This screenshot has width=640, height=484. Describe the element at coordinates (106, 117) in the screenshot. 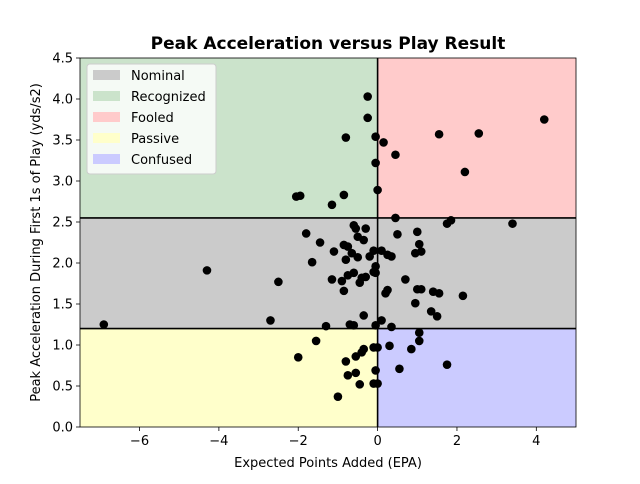

I see `legend-swatch-fooled` at that location.